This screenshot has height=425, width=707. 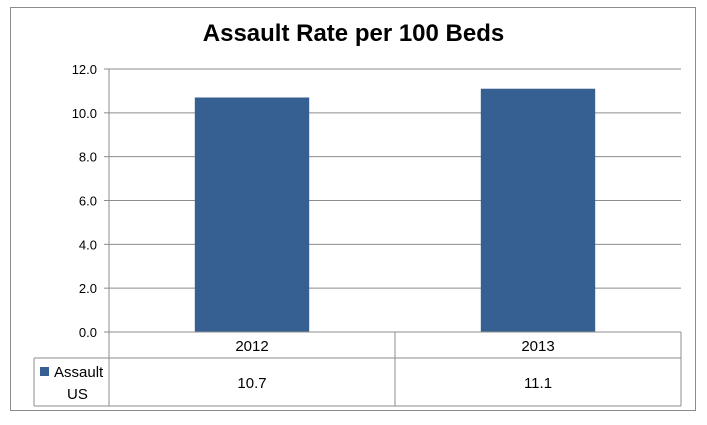 I want to click on legend-label-line1: Assault, so click(x=79, y=372).